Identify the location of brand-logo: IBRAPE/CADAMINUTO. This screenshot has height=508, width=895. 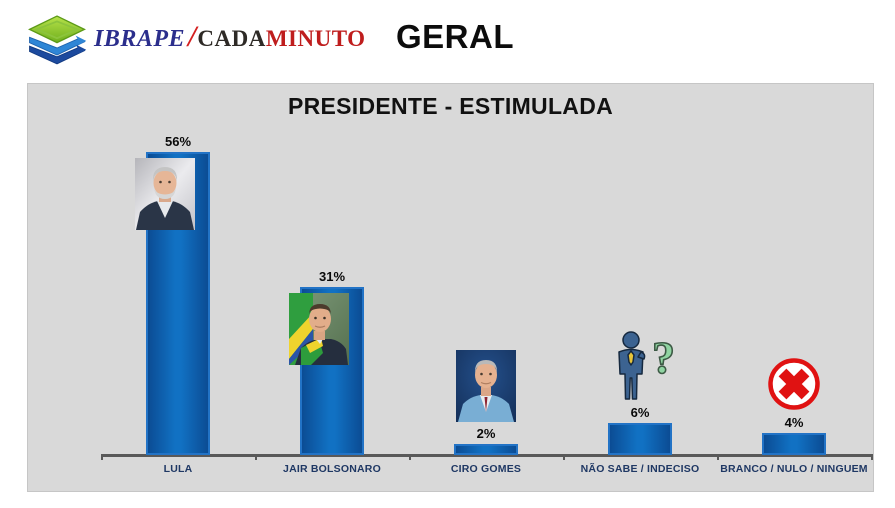
(196, 39).